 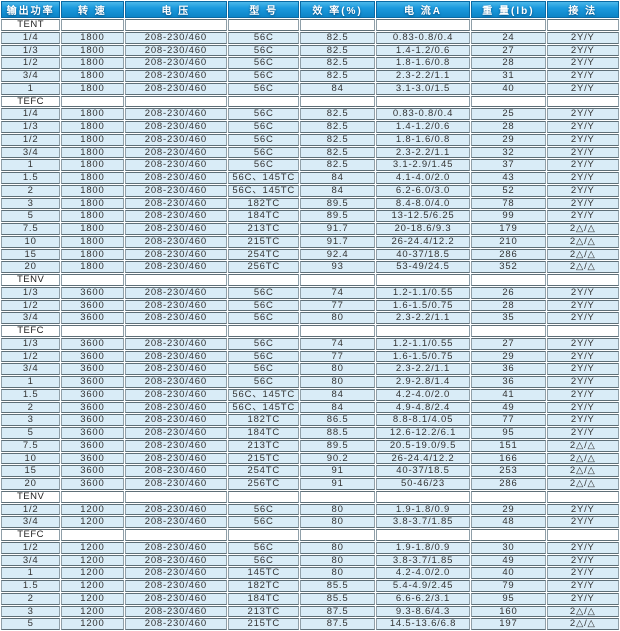 What do you see at coordinates (337, 305) in the screenshot?
I see `cell-efficiency: 77` at bounding box center [337, 305].